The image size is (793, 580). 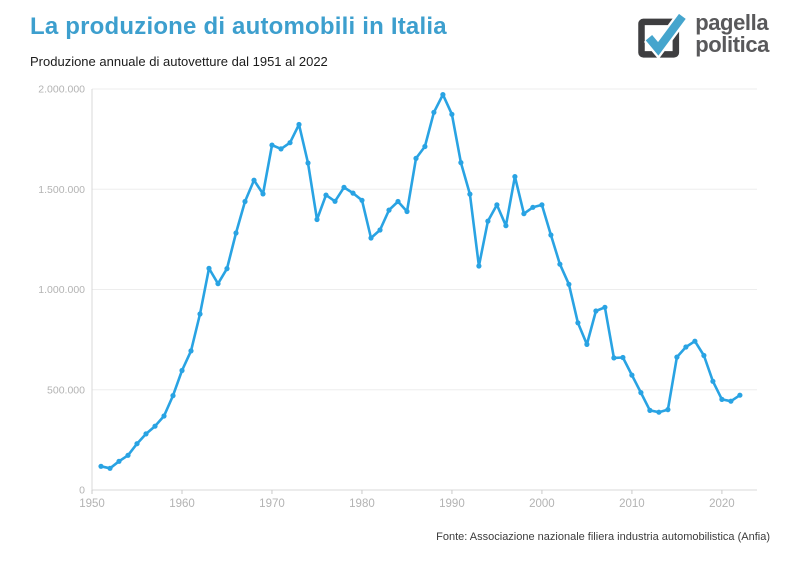 I want to click on y-axis-labels: 0 500.000 1.000.000 1.500.000 2.000.000, so click(x=61, y=290).